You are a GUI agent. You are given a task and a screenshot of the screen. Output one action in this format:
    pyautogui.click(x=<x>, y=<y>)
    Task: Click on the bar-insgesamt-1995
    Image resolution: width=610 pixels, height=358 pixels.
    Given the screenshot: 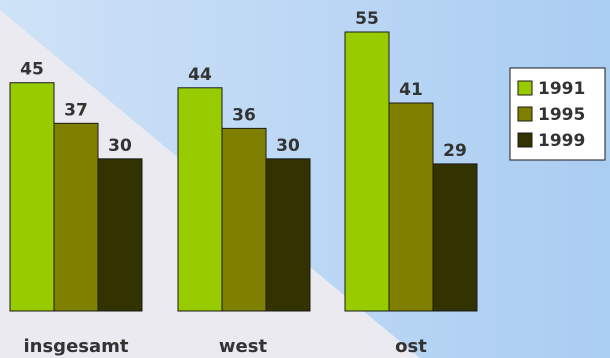 What is the action you would take?
    pyautogui.click(x=76, y=217)
    